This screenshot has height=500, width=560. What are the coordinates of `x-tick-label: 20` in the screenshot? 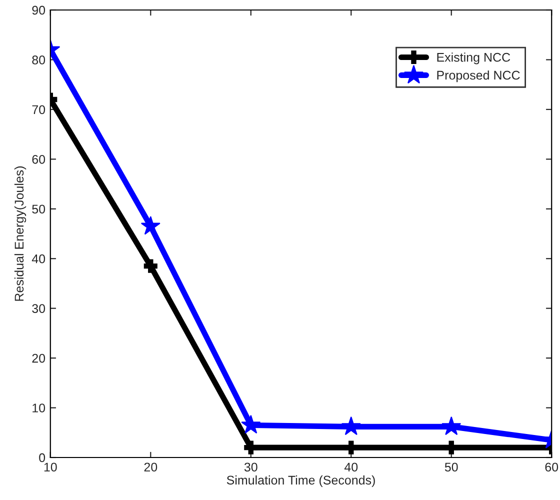 It's located at (151, 467).